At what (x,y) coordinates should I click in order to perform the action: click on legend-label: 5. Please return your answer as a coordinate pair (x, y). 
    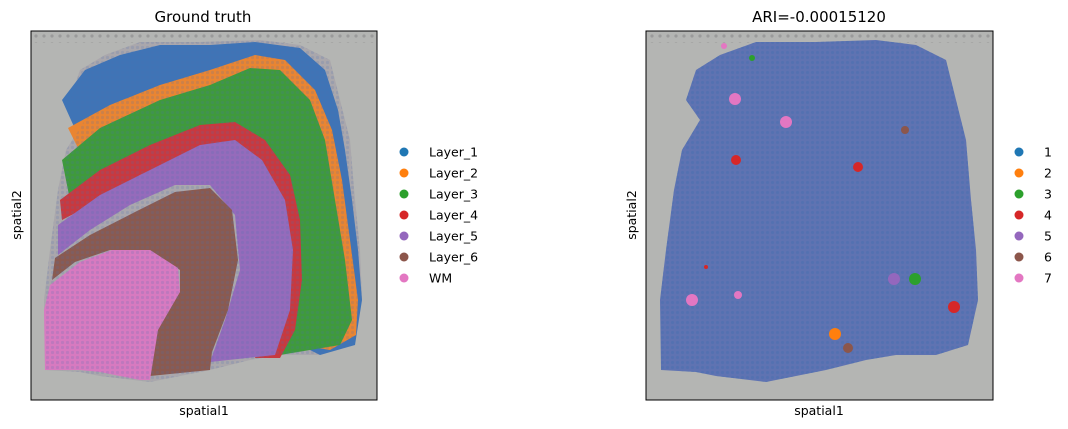
    Looking at the image, I should click on (1048, 236).